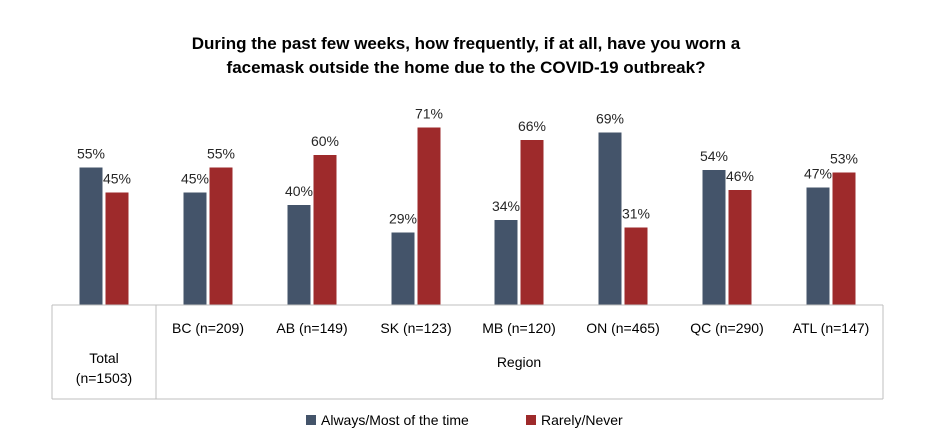 The image size is (933, 447). Describe the element at coordinates (208, 328) in the screenshot. I see `category-label-1: BC (n=209)` at that location.